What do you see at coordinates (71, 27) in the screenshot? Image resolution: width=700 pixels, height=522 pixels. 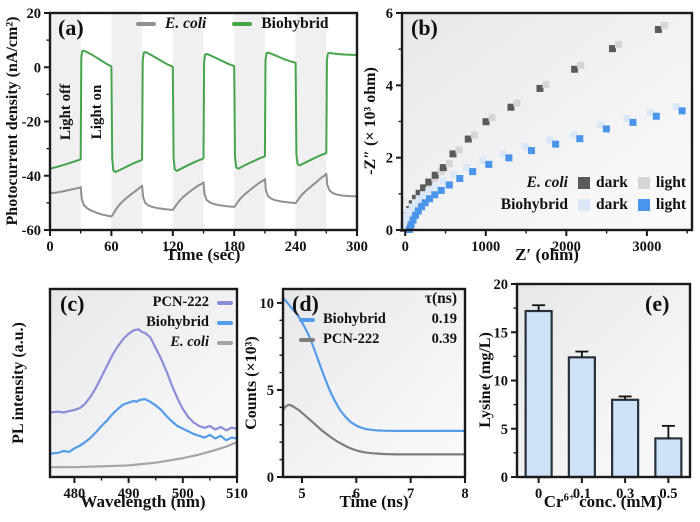 I see `panel-a-label: (a)` at bounding box center [71, 27].